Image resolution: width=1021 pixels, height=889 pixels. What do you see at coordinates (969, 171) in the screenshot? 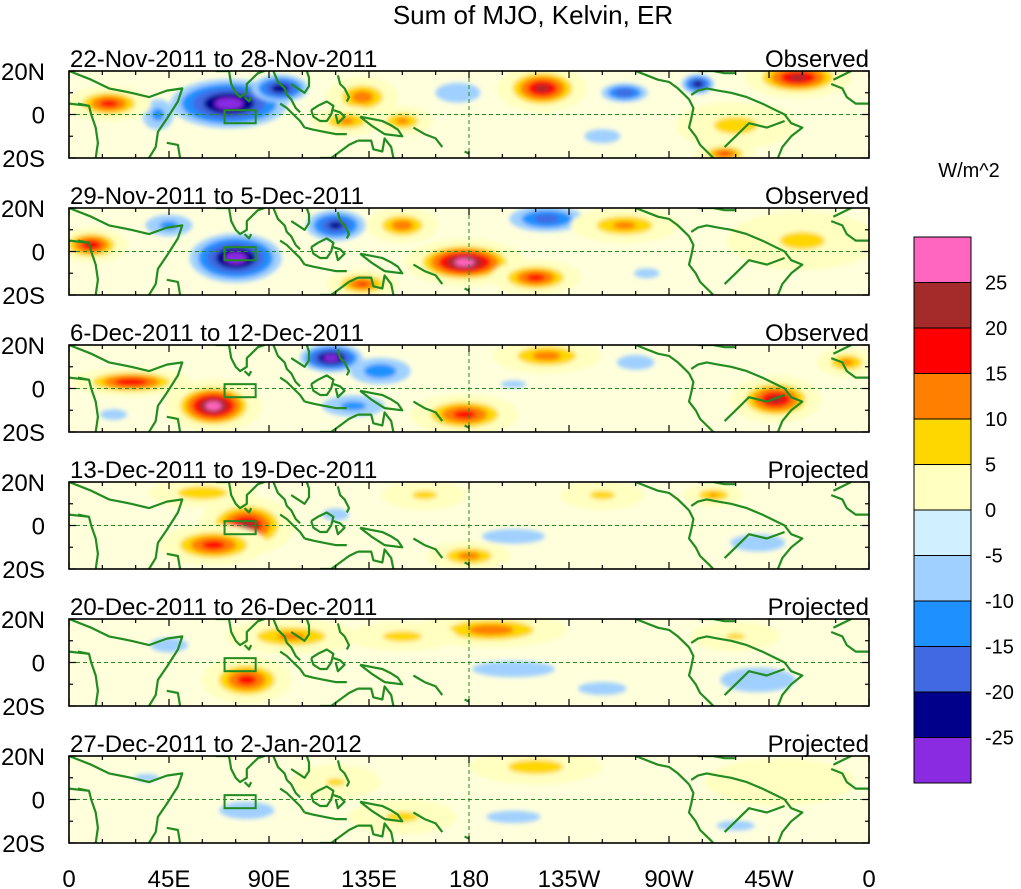
I see `colorbar-unit-label: W/m^2` at bounding box center [969, 171].